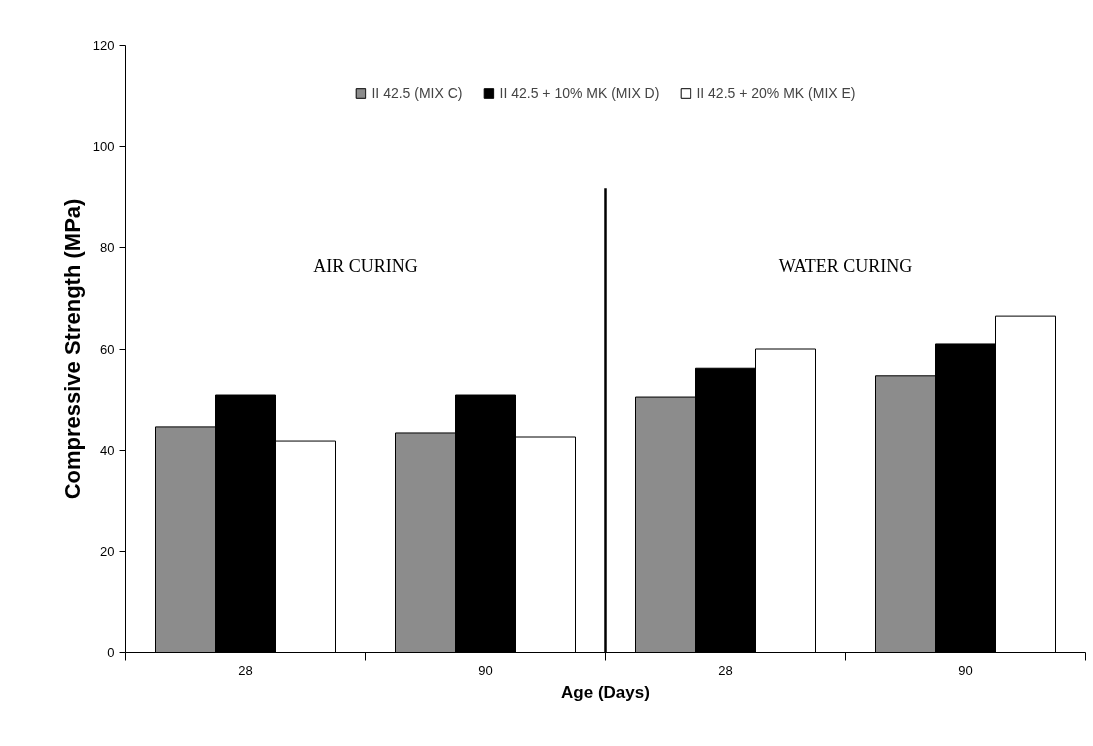 This screenshot has height=746, width=1093. Describe the element at coordinates (103, 147) in the screenshot. I see `y-tick-label: 100` at that location.